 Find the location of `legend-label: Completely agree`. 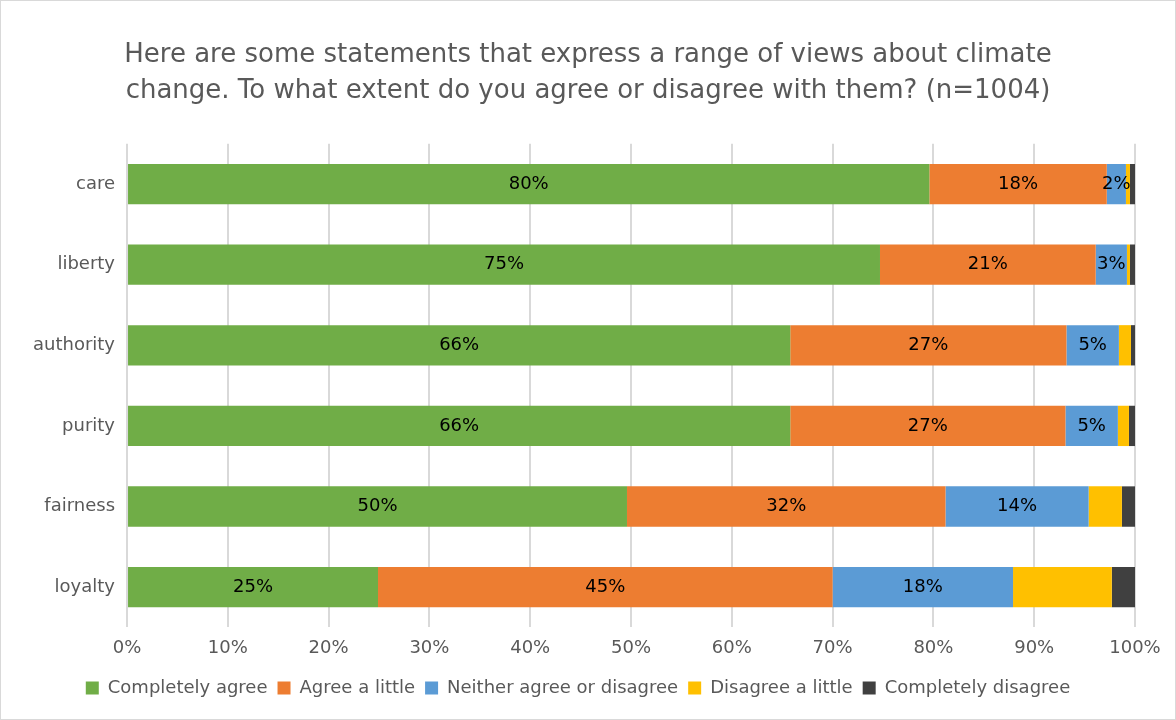

legend-label: Completely agree is located at coordinates (187, 686).